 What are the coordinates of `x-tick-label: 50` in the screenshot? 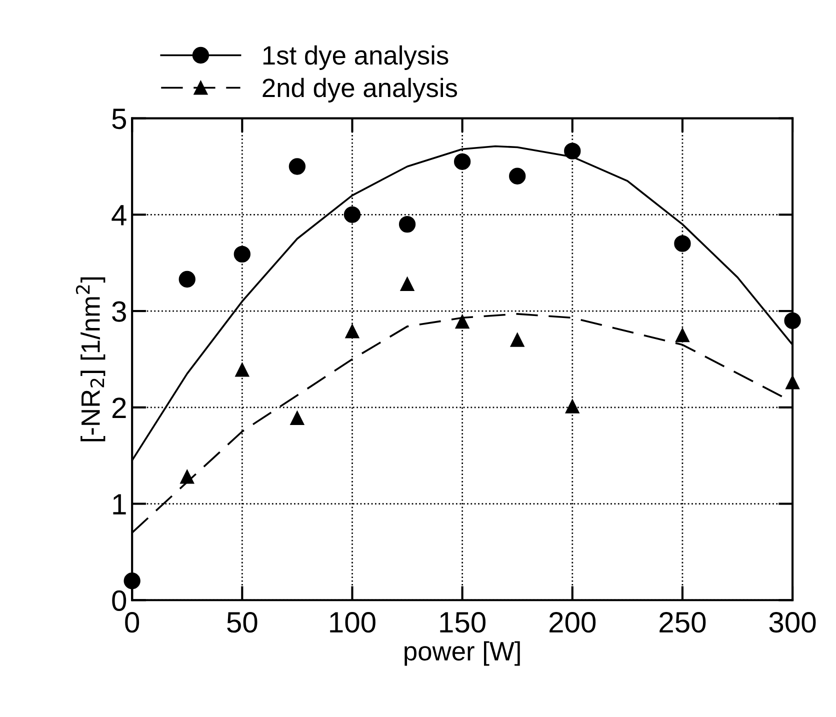 It's located at (242, 622).